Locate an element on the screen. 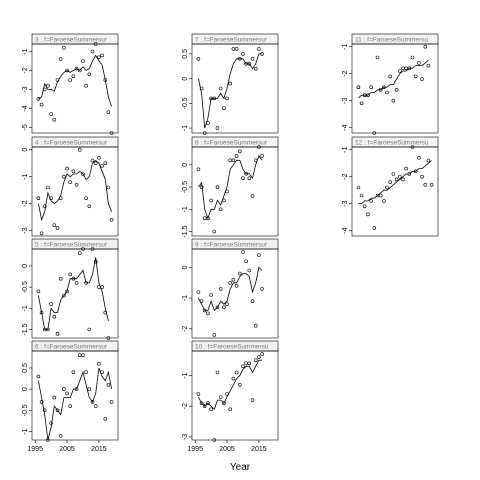  x-axis-label: Year is located at coordinates (240, 467).